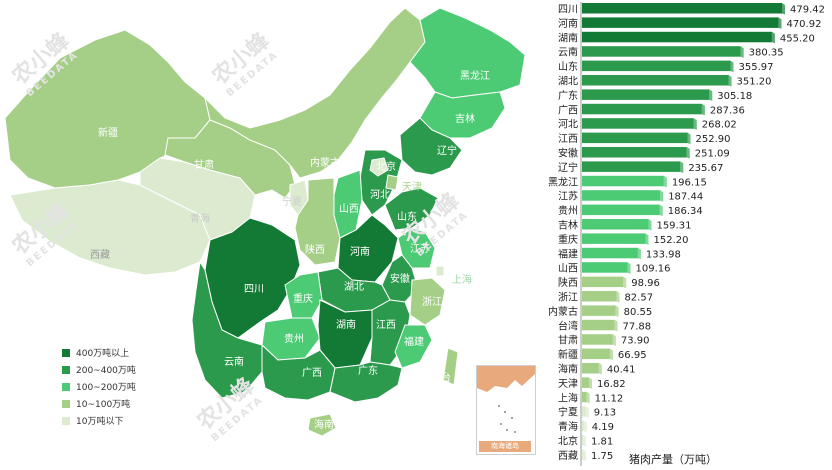 The image size is (832, 470). What do you see at coordinates (621, 370) in the screenshot?
I see `value-label: 40.41` at bounding box center [621, 370].